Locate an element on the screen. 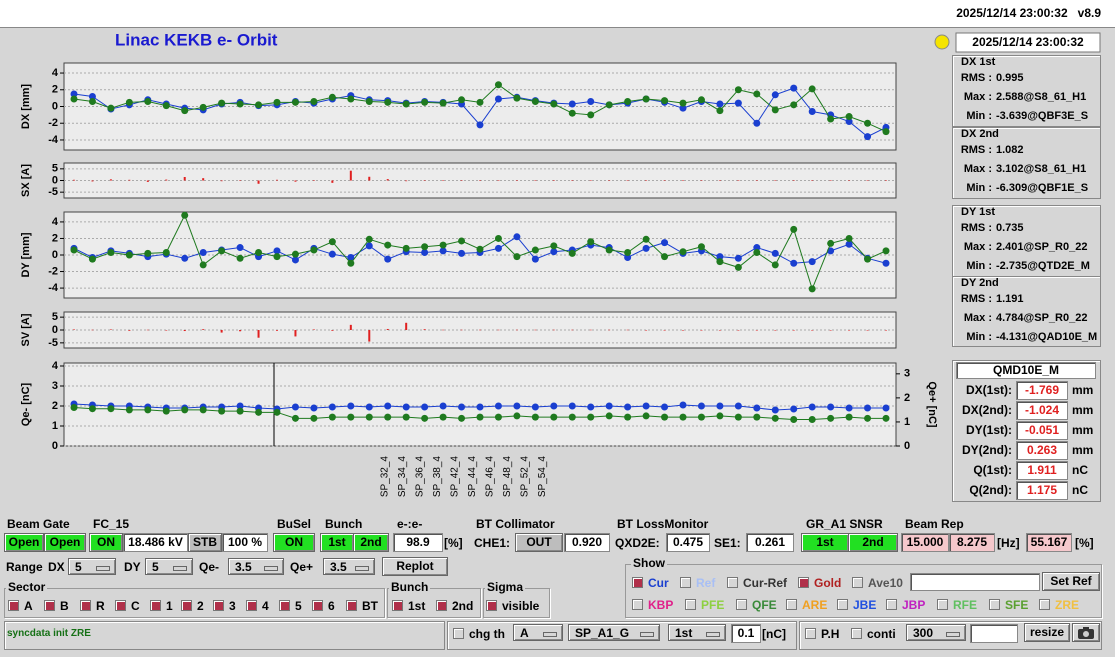 The image size is (1115, 657). checkbox: ARE is located at coordinates (806, 605).